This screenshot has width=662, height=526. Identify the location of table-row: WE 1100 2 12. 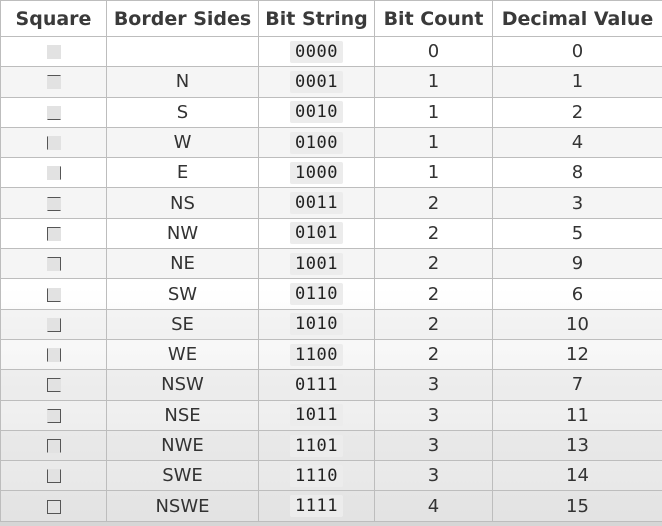
(331, 354).